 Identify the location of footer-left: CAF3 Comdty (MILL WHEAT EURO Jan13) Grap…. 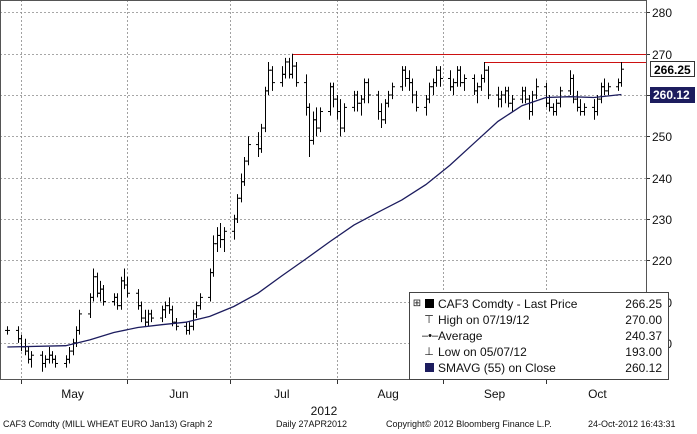
(108, 424).